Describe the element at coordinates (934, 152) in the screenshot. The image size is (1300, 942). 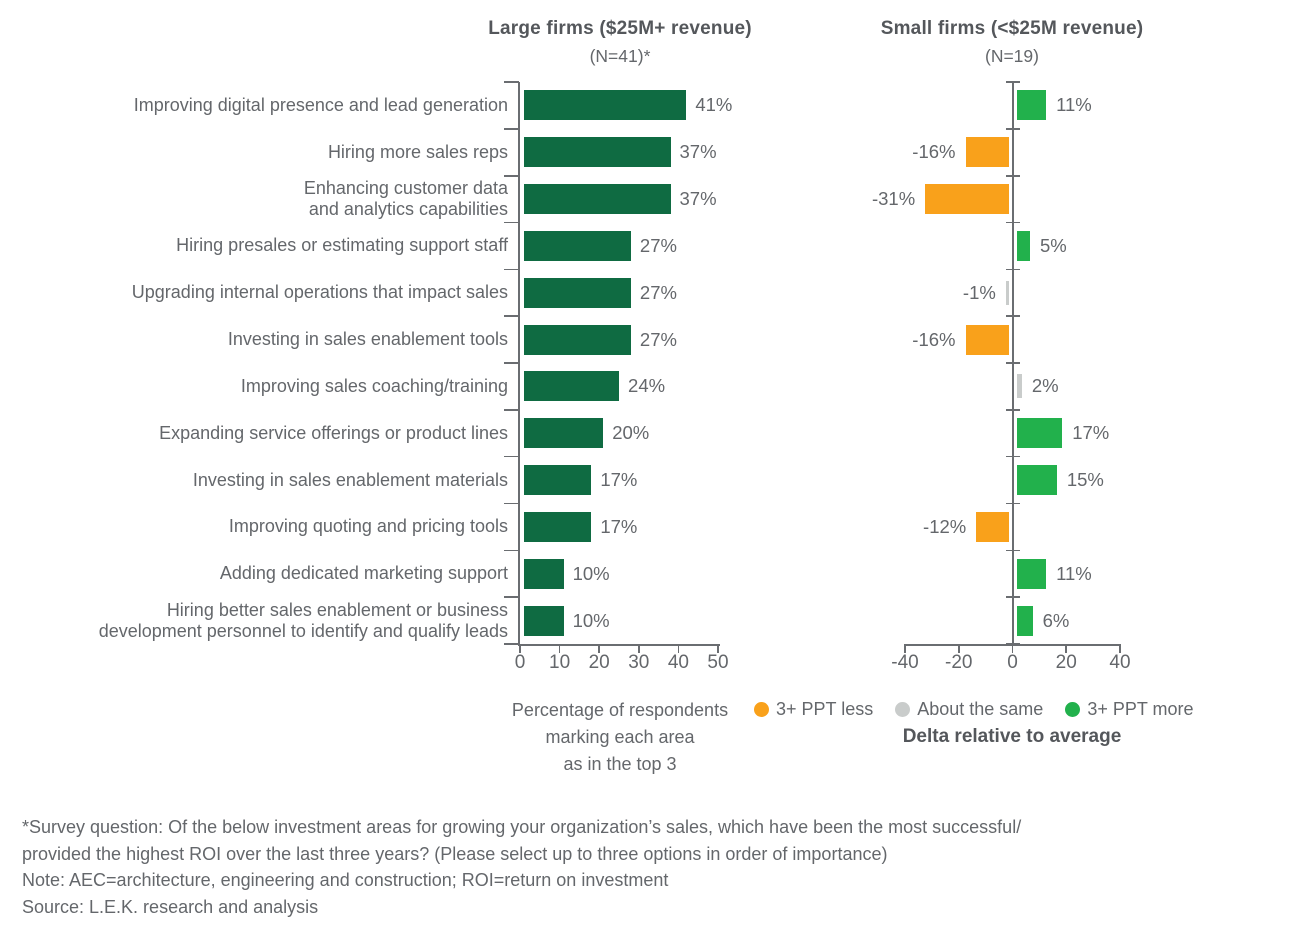
I see `bar-value-label: -16%` at that location.